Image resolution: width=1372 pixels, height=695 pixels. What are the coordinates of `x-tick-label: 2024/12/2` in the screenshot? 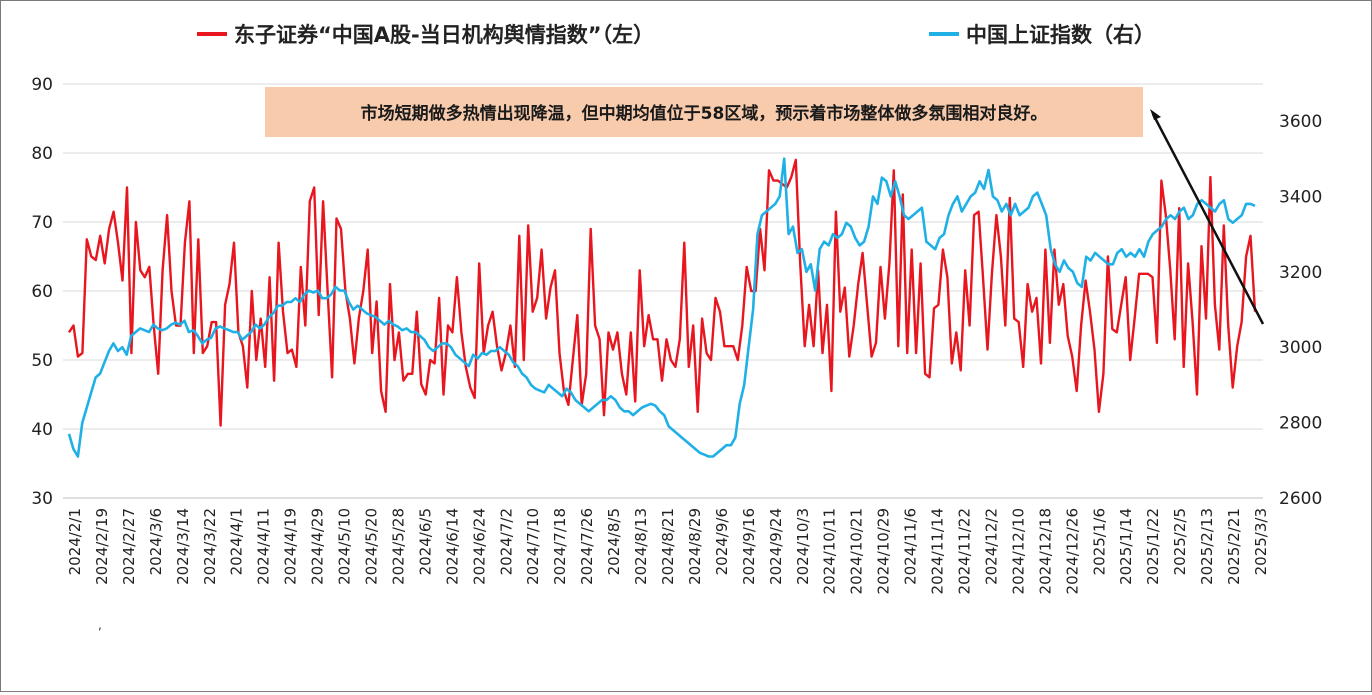 It's located at (991, 546).